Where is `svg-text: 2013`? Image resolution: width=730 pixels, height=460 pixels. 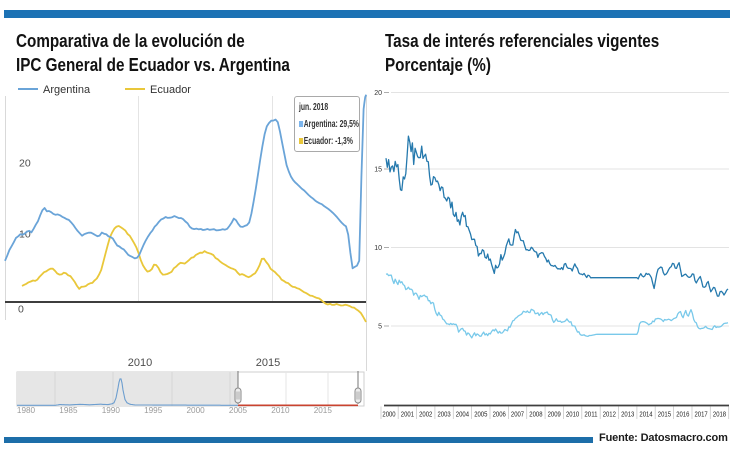
svg-text: 2013 is located at coordinates (627, 414).